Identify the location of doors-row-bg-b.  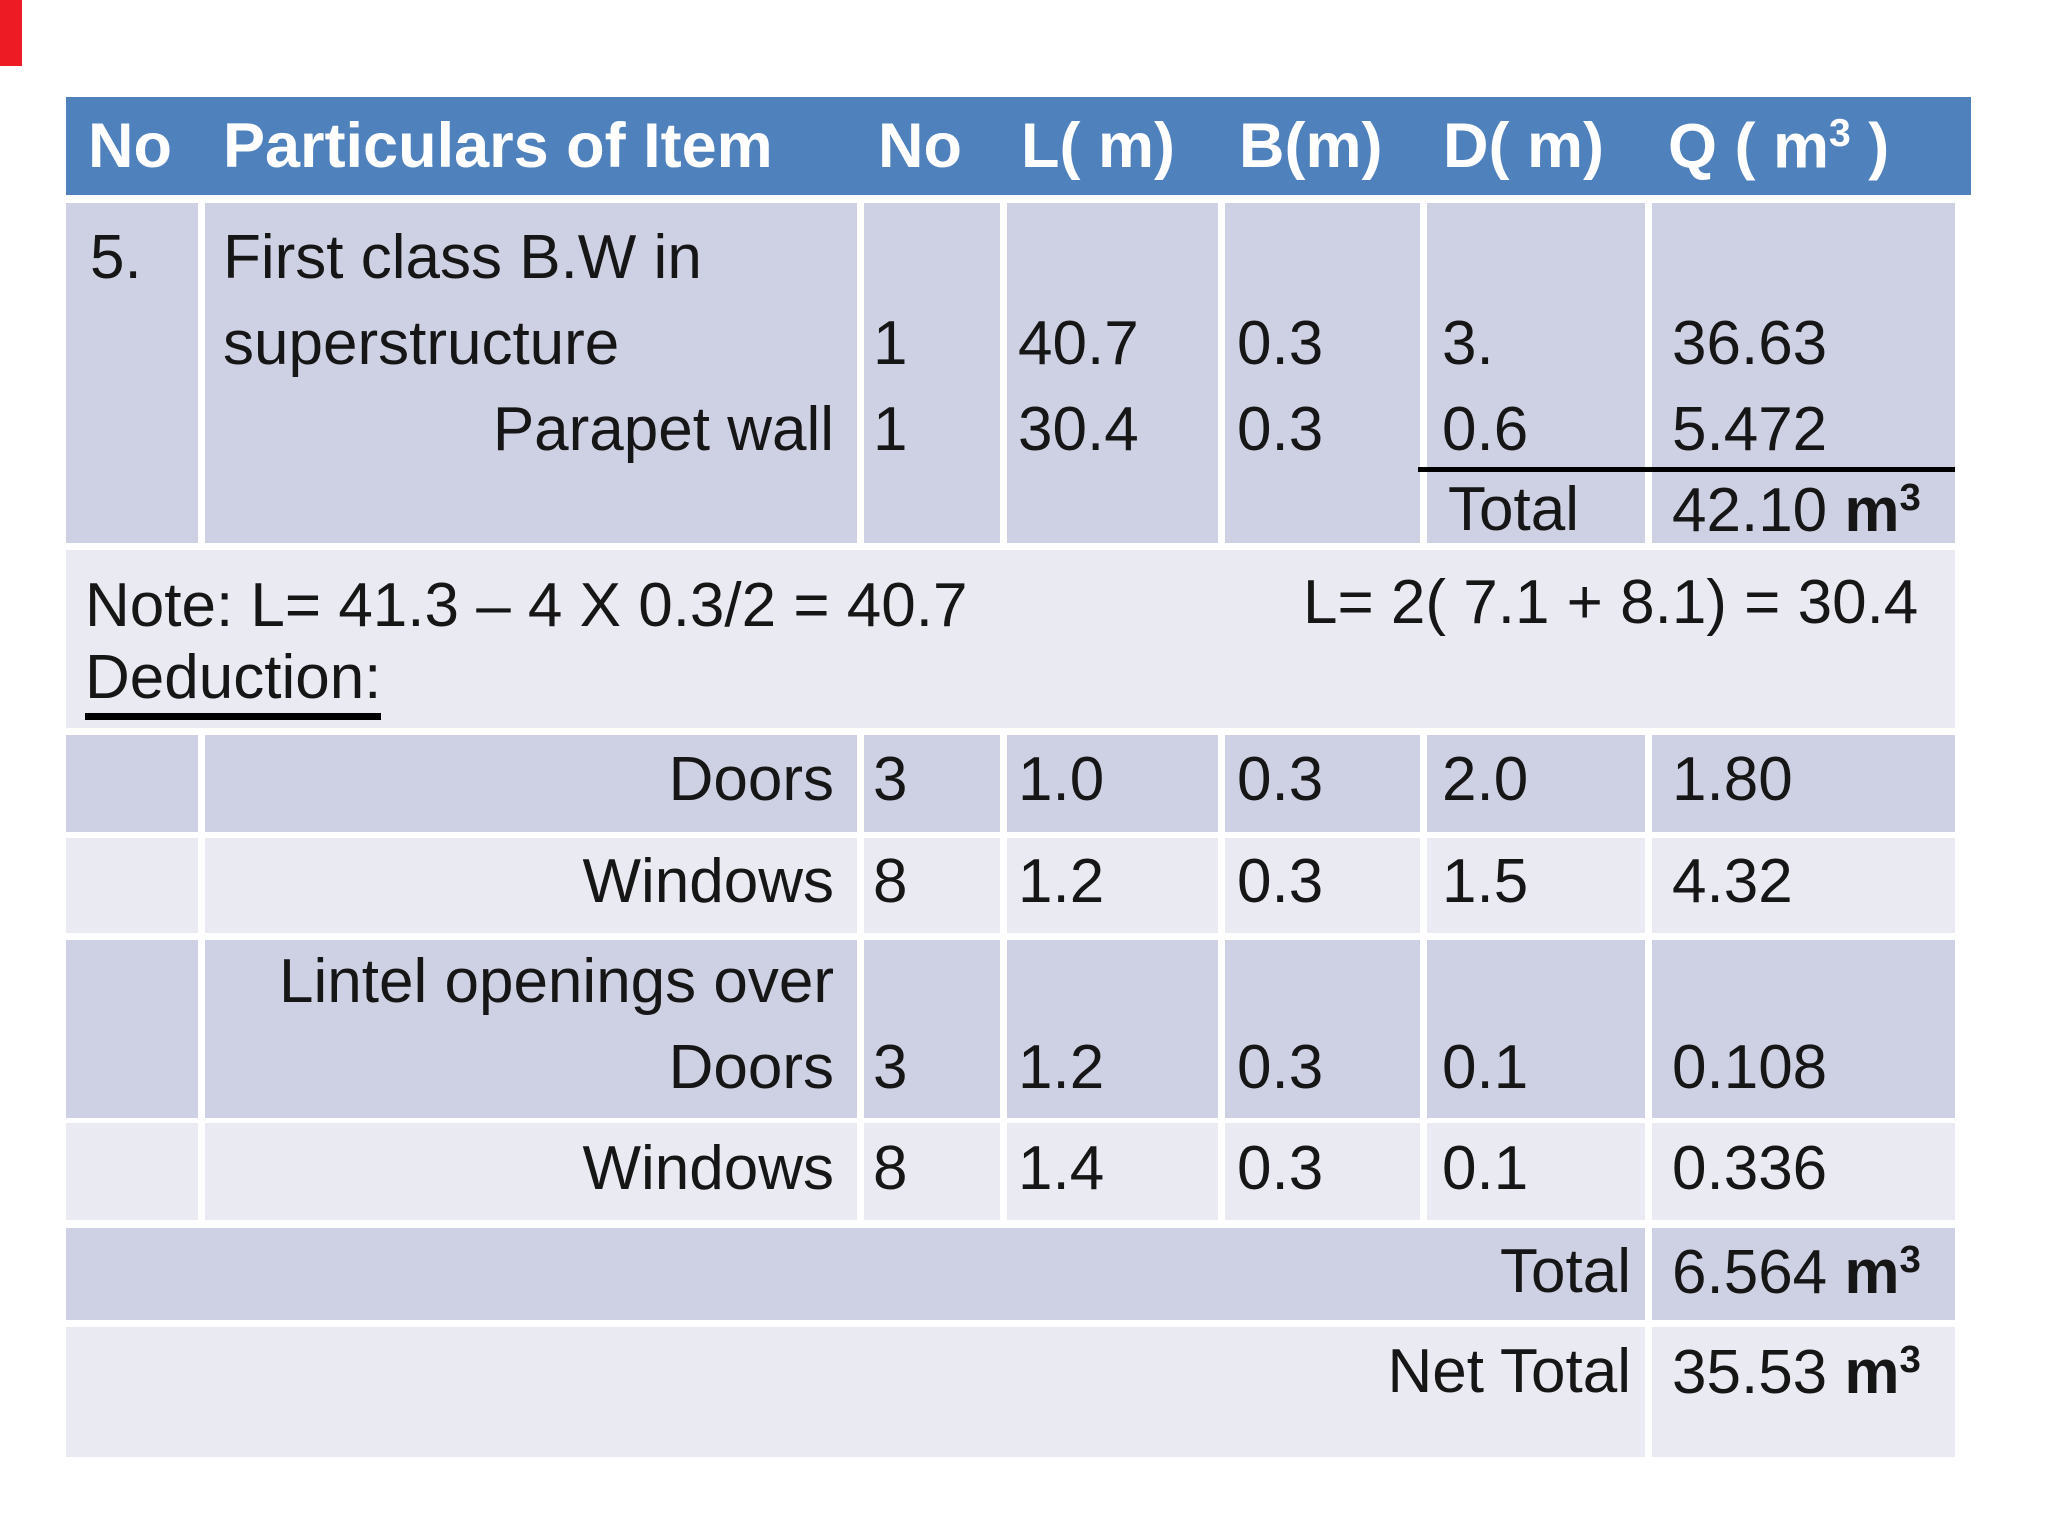
(1322, 783).